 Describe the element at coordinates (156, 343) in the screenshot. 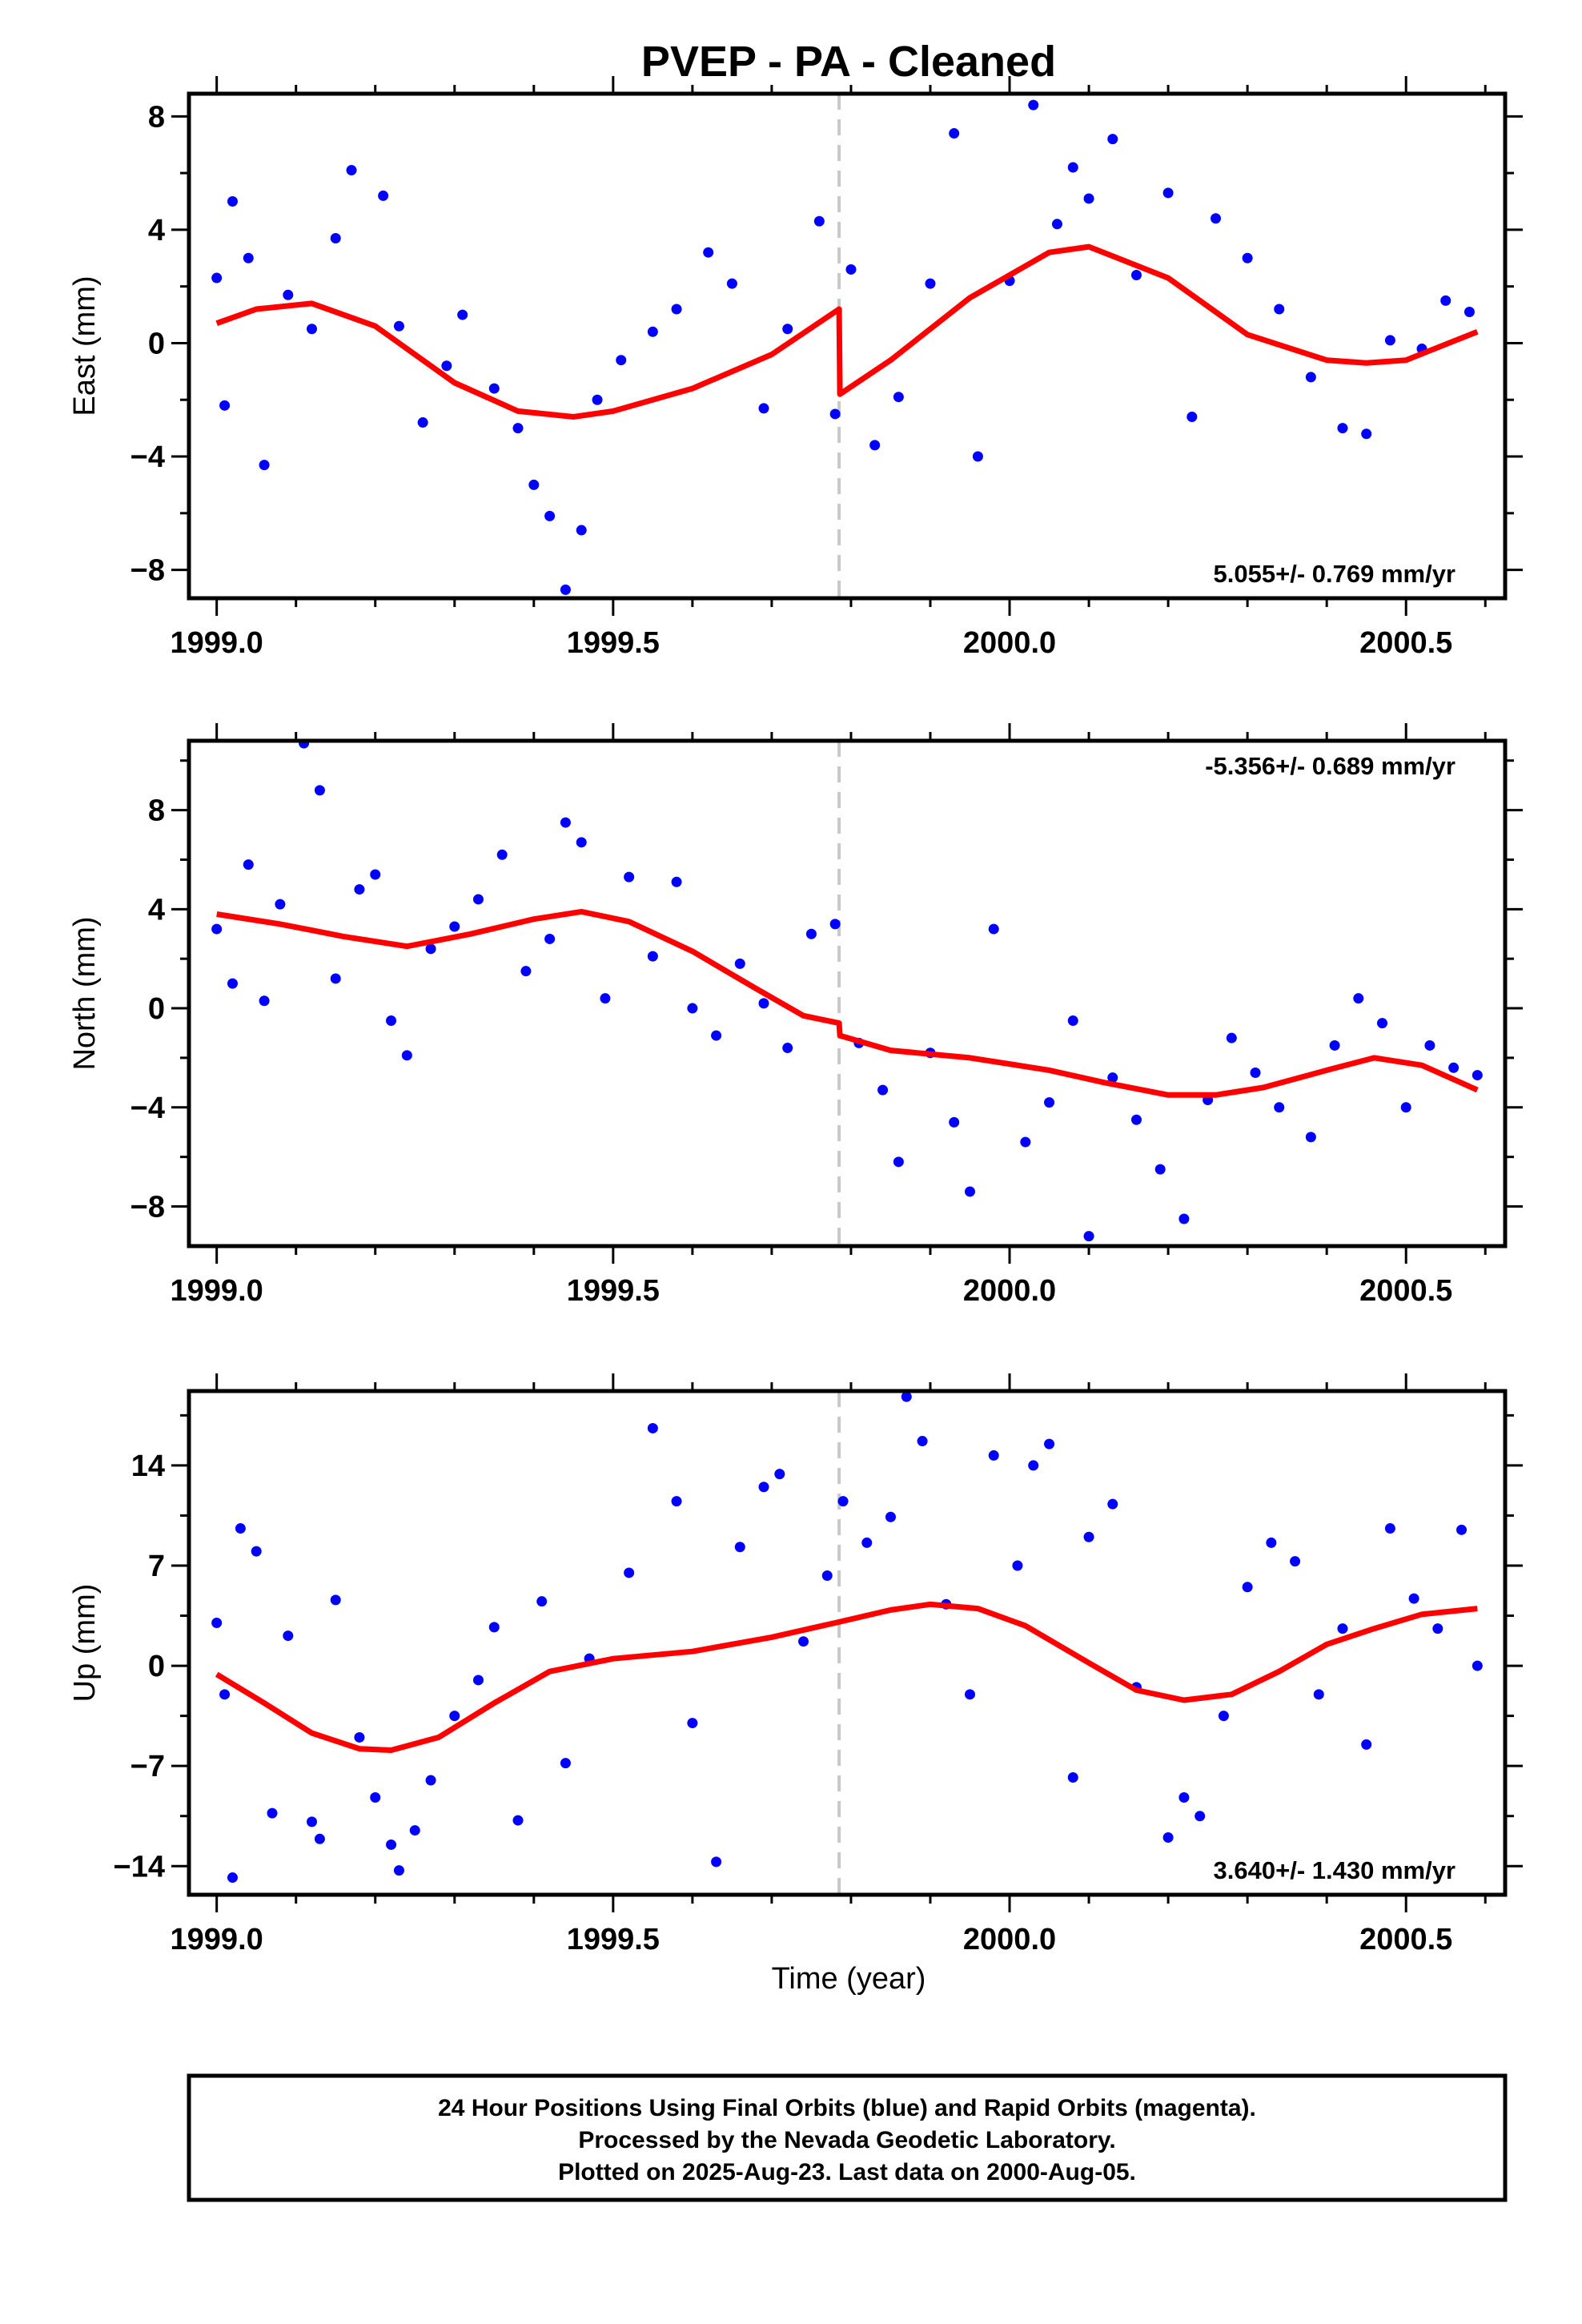

I see `y-tick-label: 0` at that location.